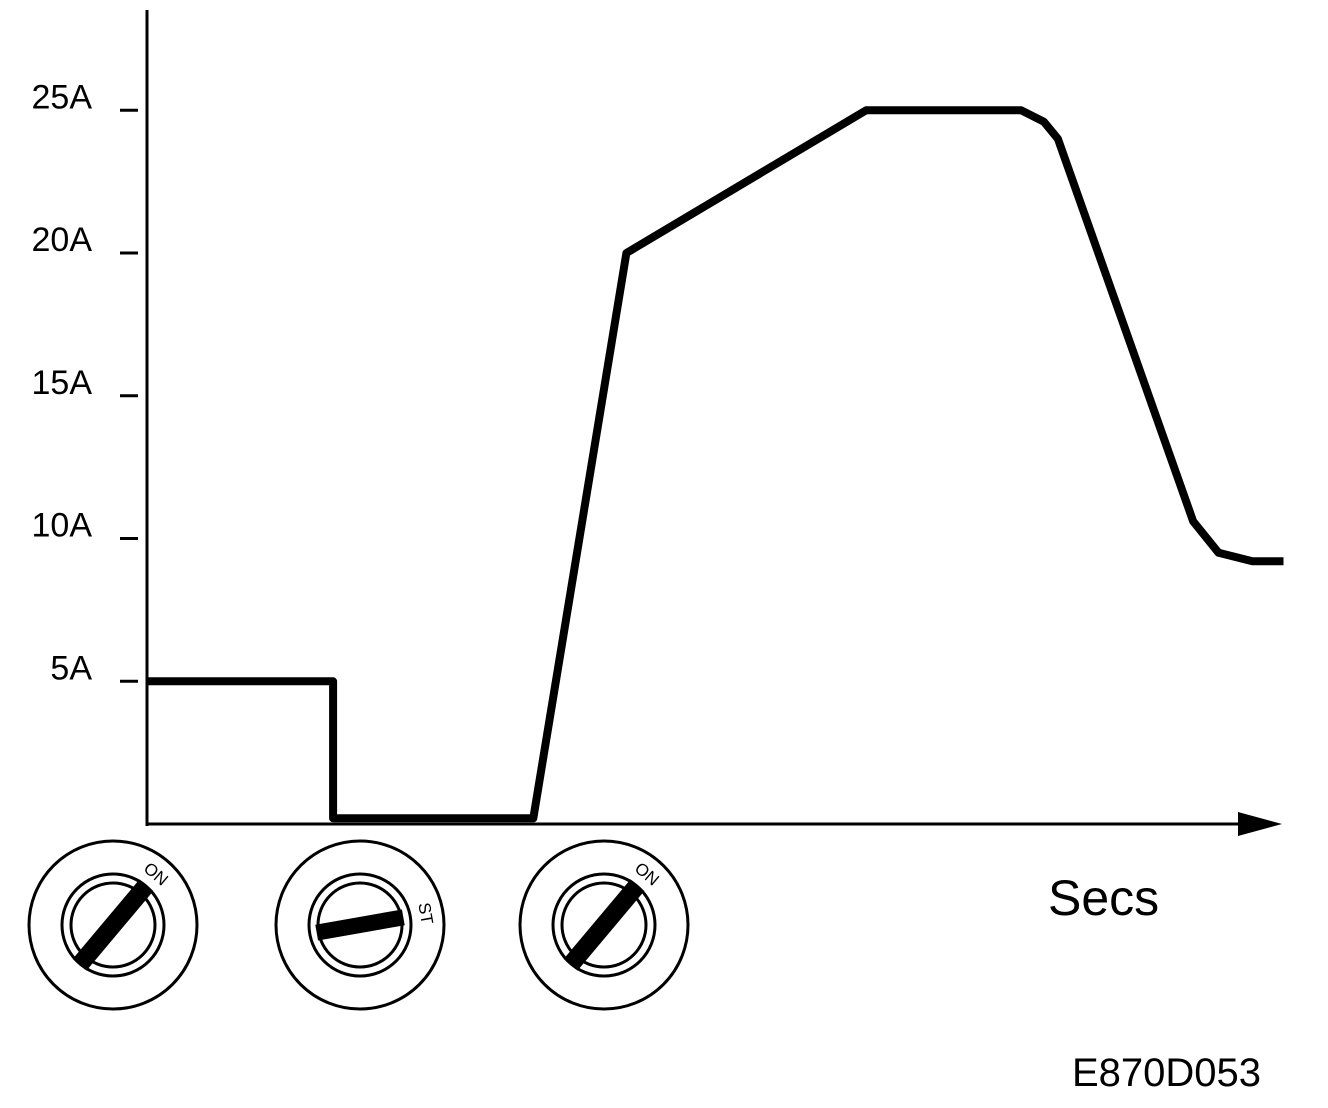  Describe the element at coordinates (71, 668) in the screenshot. I see `y-tick-label: 5A` at that location.